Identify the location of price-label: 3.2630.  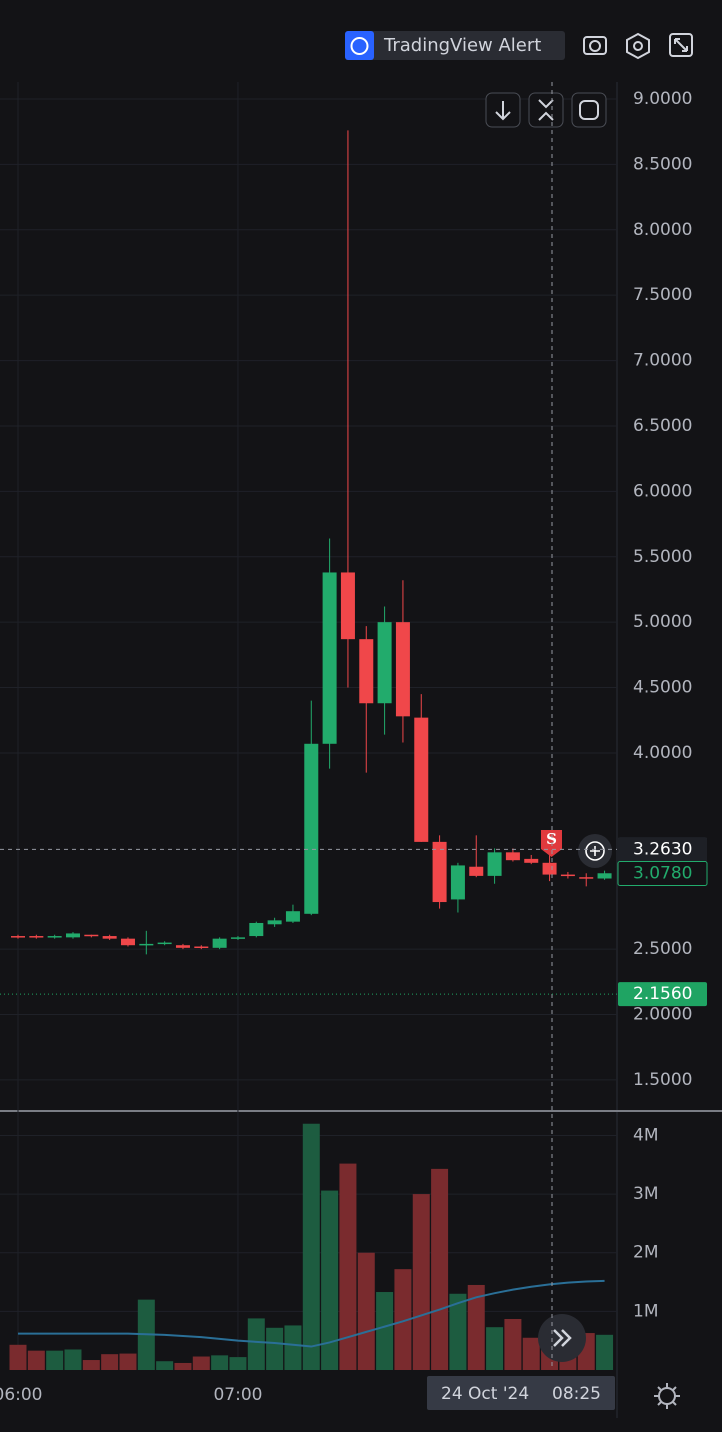
(662, 849).